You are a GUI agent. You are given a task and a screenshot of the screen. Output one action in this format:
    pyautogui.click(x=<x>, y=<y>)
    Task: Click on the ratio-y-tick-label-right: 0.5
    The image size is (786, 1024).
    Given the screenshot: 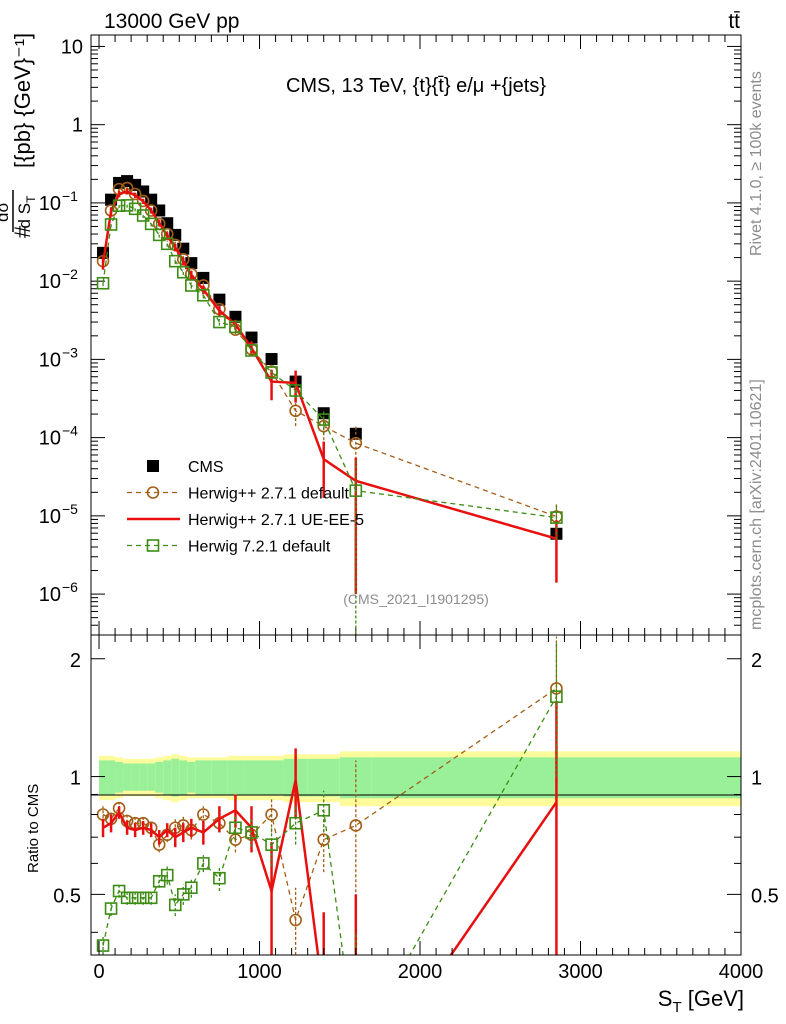 What is the action you would take?
    pyautogui.click(x=765, y=896)
    